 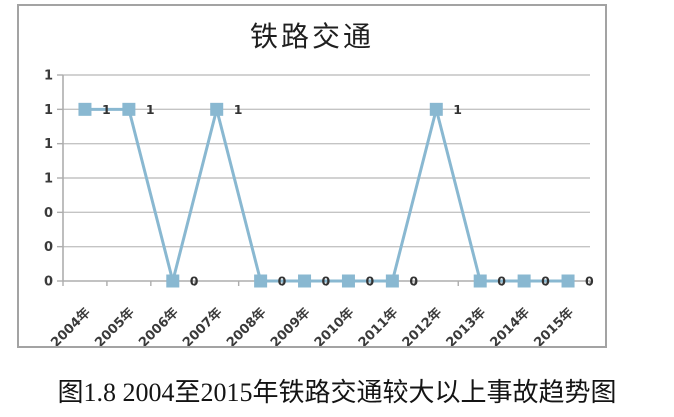 What do you see at coordinates (246, 325) in the screenshot?
I see `x-axis-label: 2008年` at bounding box center [246, 325].